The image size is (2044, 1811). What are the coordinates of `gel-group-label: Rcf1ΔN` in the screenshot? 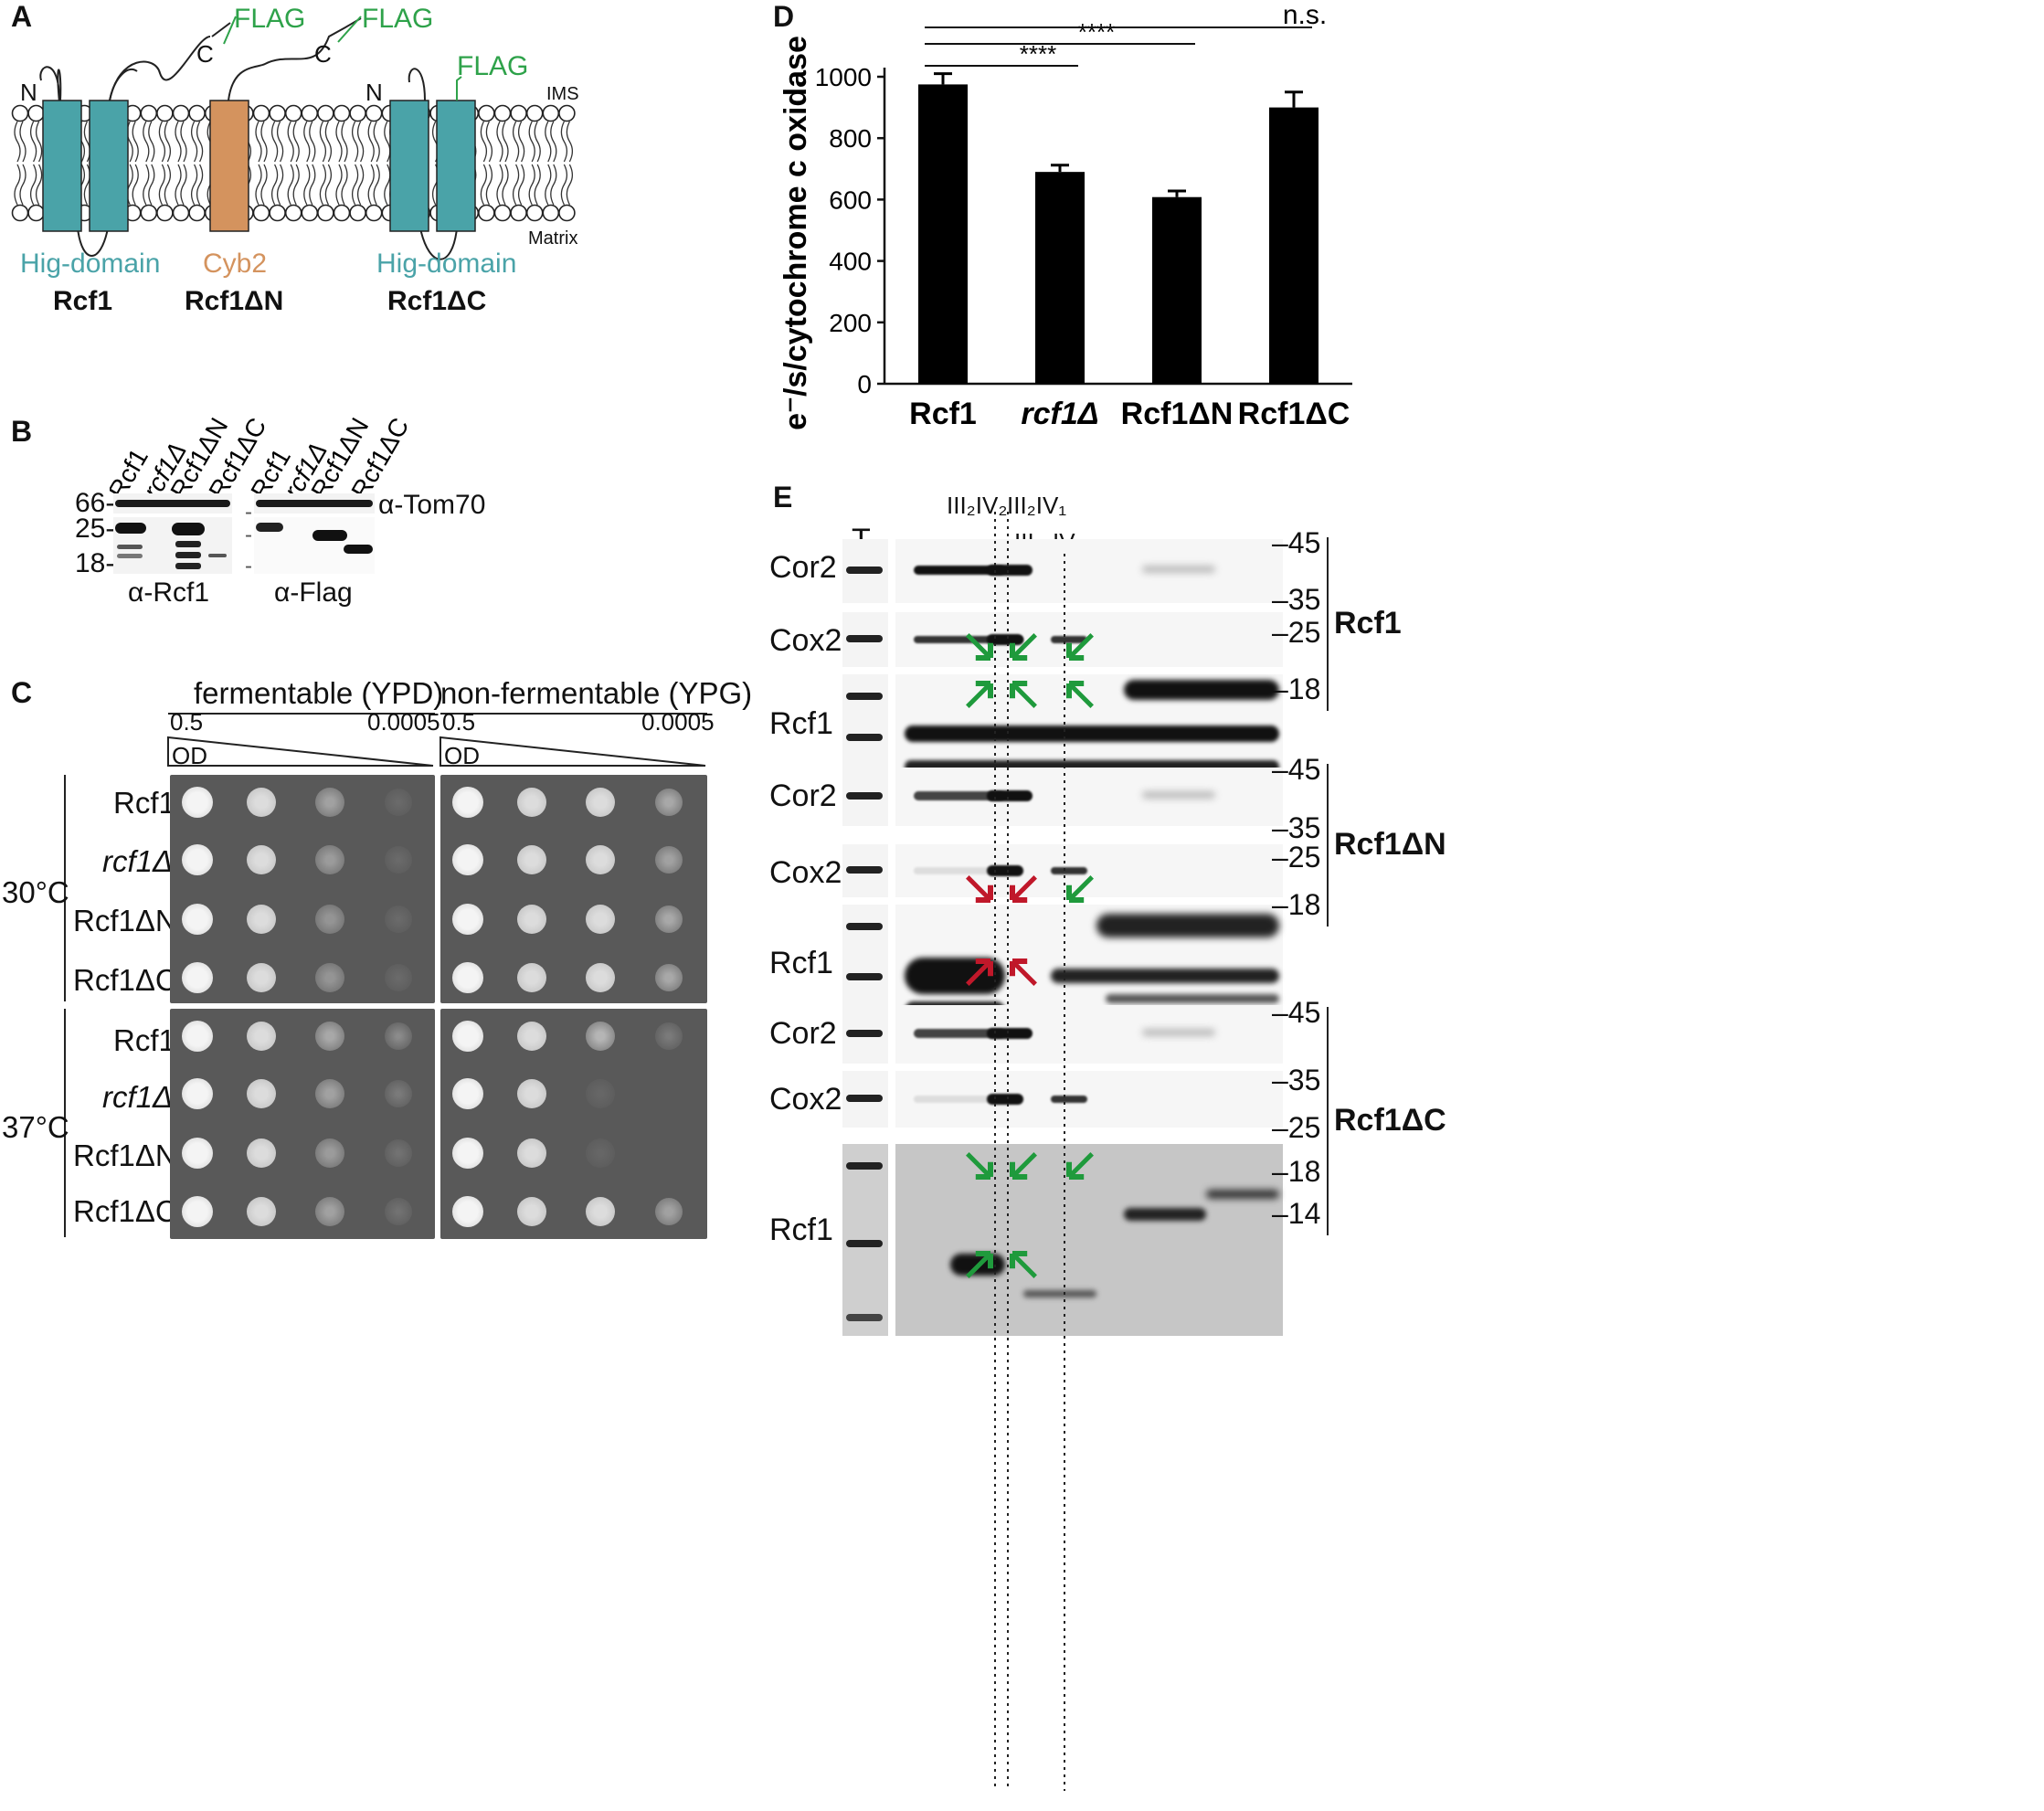 It's located at (1390, 844).